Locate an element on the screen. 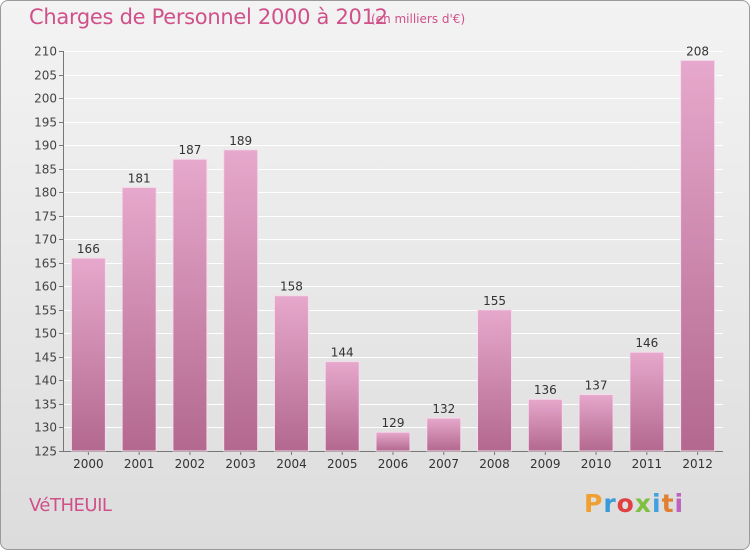 The image size is (750, 550). y-tick-label: 140 is located at coordinates (45, 381).